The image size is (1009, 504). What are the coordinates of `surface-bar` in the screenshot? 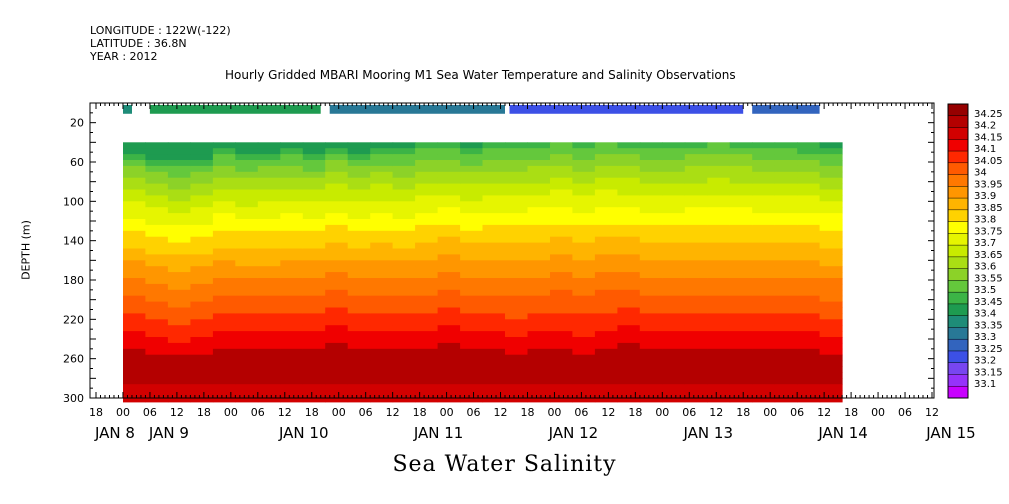 It's located at (626, 109).